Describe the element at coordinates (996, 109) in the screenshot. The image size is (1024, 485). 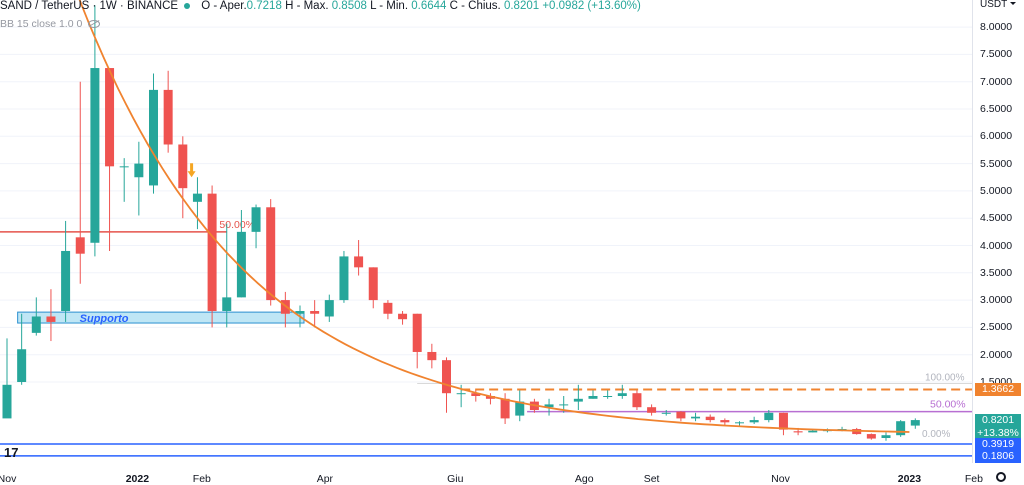
I see `price-tick-label: 6.5000` at that location.